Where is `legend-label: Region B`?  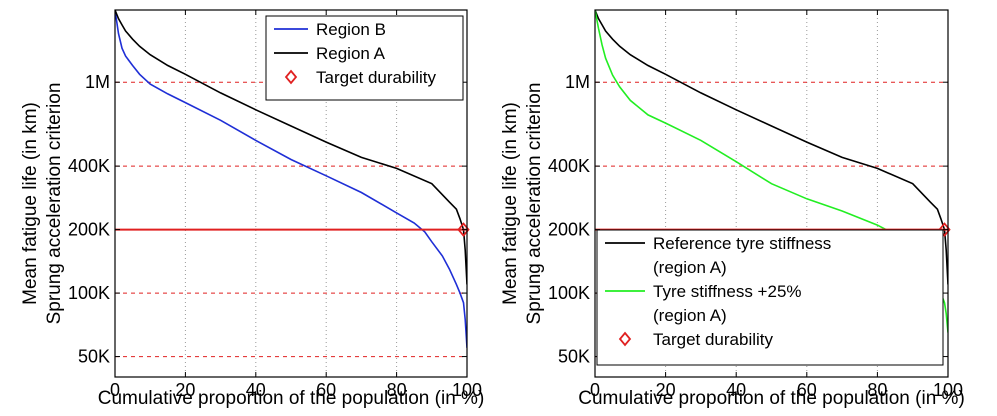 legend-label: Region B is located at coordinates (351, 29).